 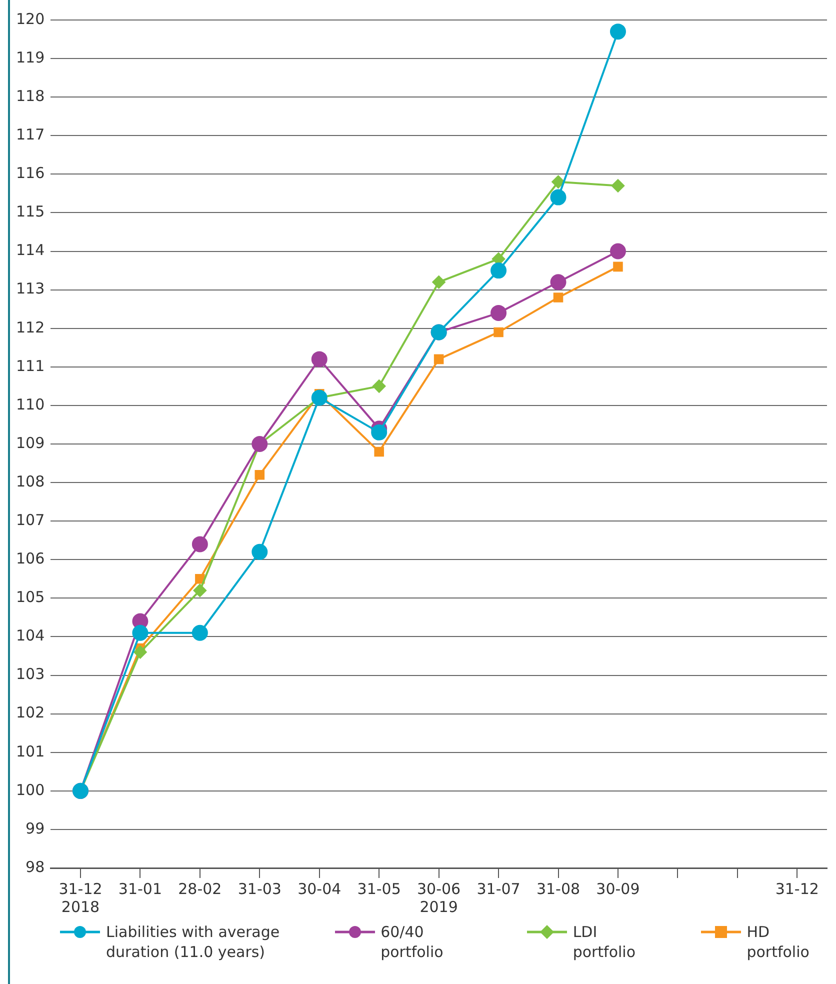 What do you see at coordinates (35, 867) in the screenshot?
I see `y-tick-label: 98` at bounding box center [35, 867].